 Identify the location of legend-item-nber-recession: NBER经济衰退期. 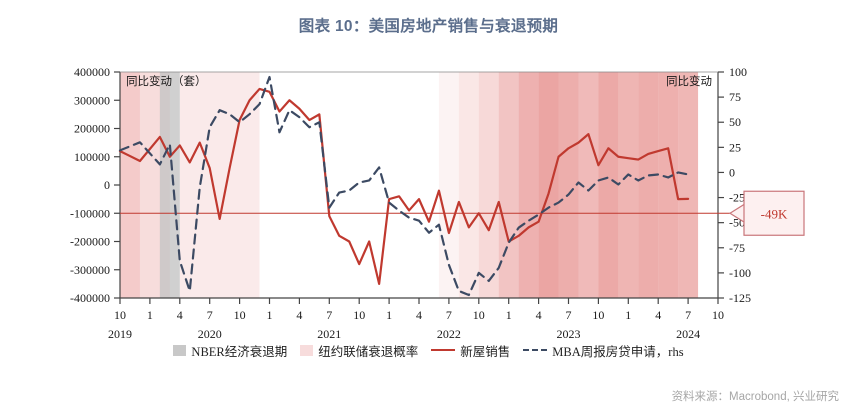
(230, 350).